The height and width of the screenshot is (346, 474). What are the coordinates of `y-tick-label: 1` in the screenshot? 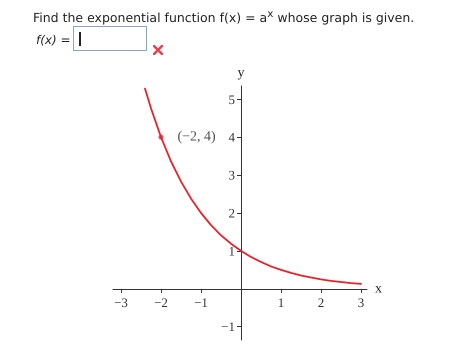 It's located at (231, 250).